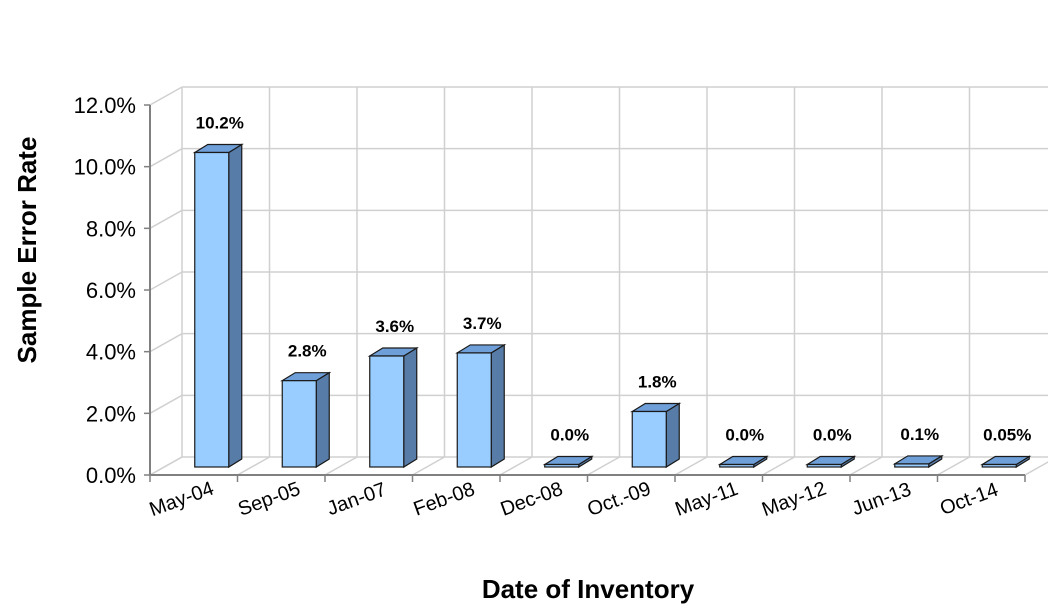  Describe the element at coordinates (27, 250) in the screenshot. I see `y-axis-title: Sample Error Rate` at that location.